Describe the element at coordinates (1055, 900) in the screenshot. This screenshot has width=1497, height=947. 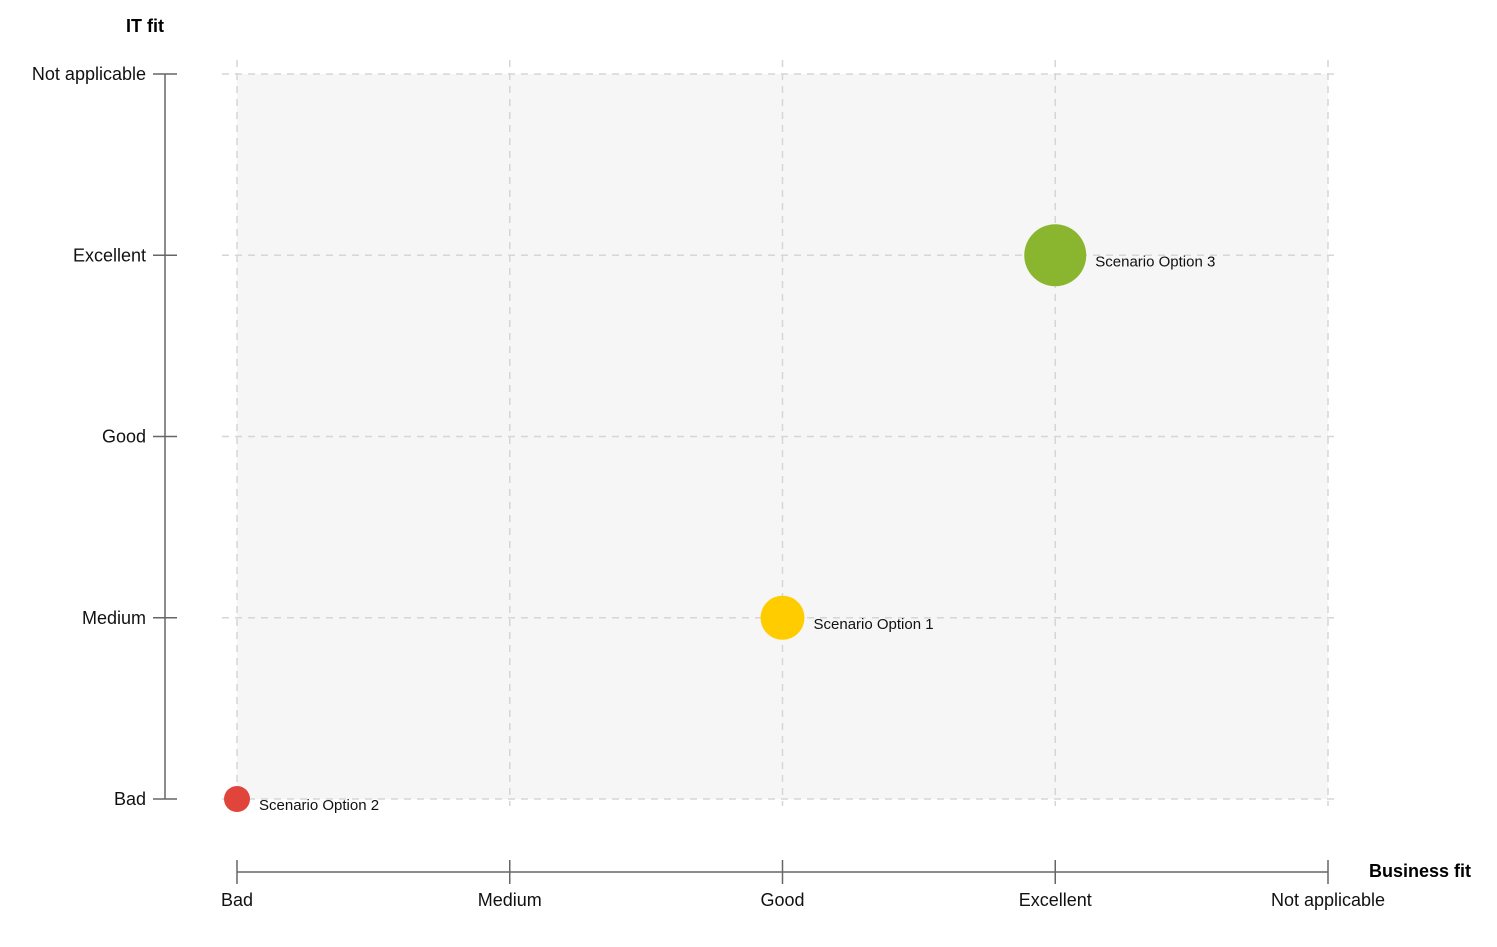
I see `x-tick-label: Excellent` at that location.